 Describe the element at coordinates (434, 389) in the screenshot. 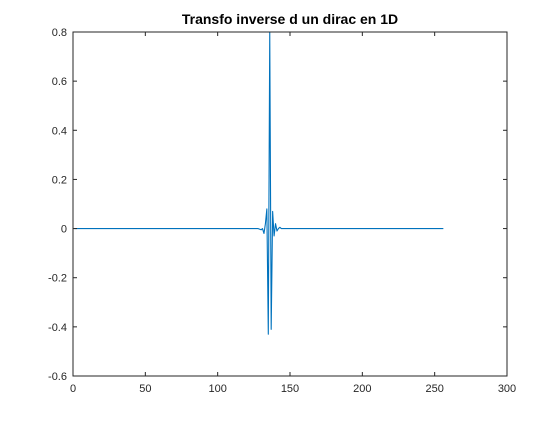

I see `x-tick-label: 250` at that location.